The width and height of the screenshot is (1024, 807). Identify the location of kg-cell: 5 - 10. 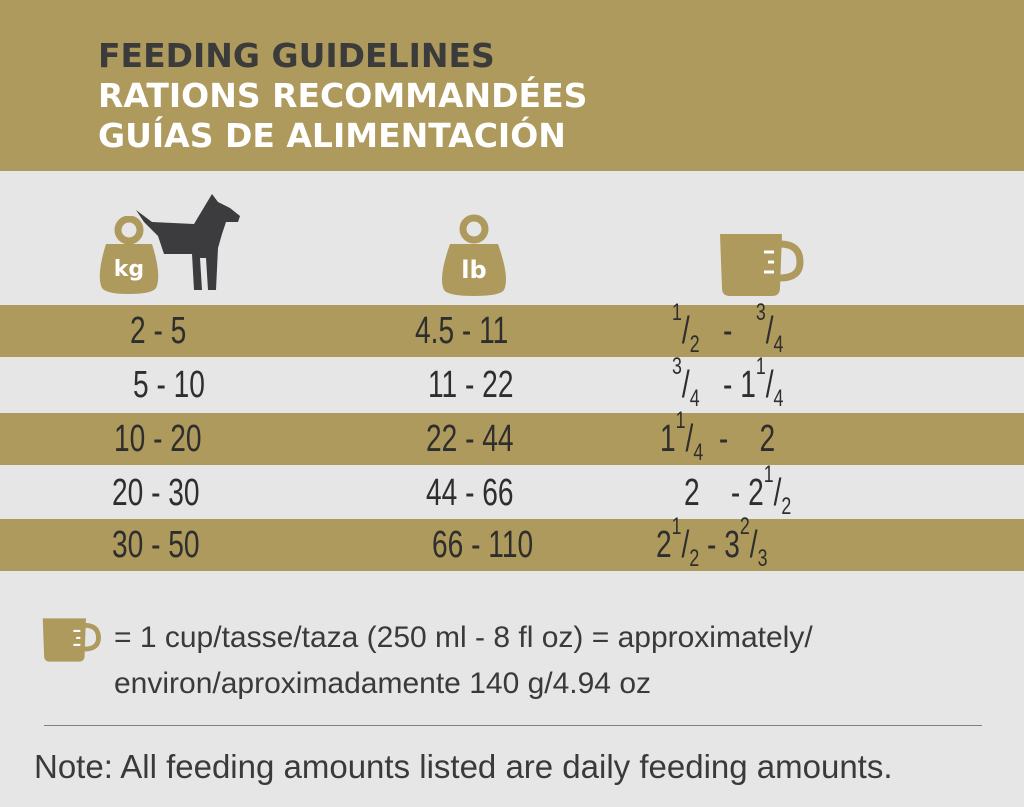
(169, 385).